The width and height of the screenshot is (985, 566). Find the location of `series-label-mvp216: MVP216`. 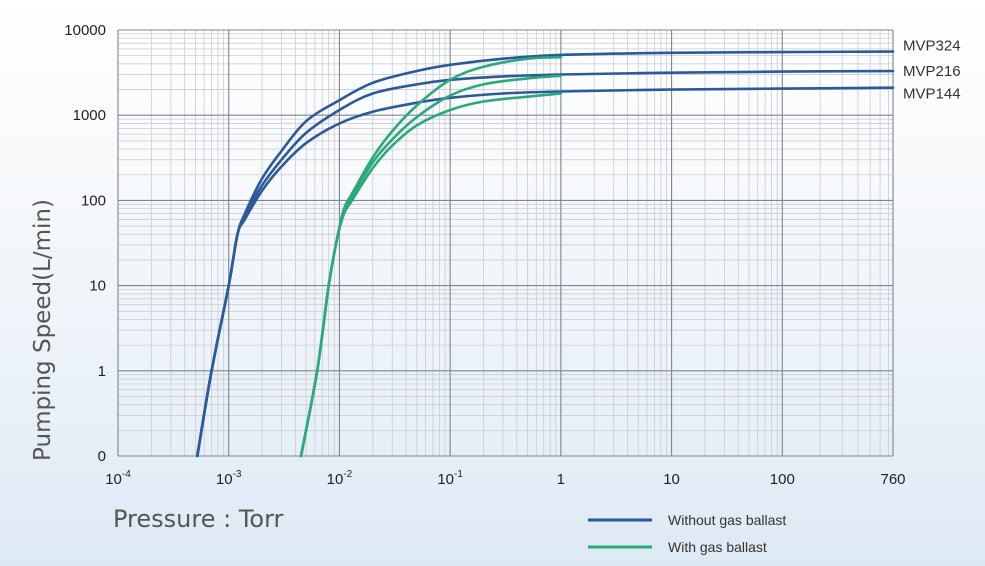

series-label-mvp216: MVP216 is located at coordinates (932, 71).